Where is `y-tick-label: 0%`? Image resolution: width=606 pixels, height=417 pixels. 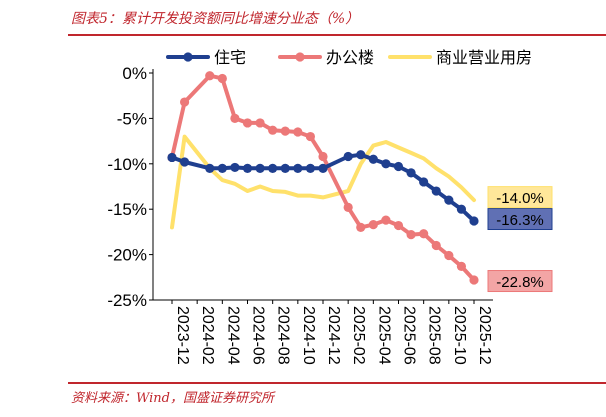
y-tick-label: 0% is located at coordinates (134, 73).